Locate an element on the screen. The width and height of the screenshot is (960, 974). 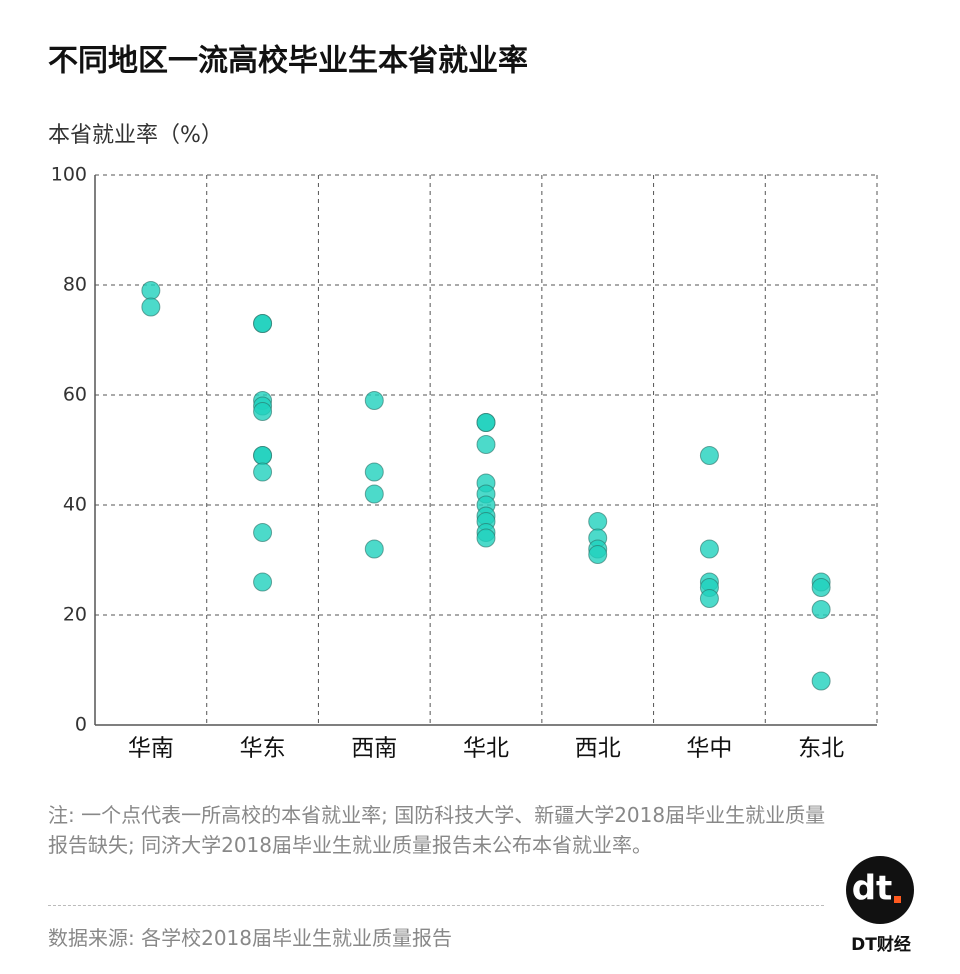
y-tick-label: 20 is located at coordinates (75, 615).